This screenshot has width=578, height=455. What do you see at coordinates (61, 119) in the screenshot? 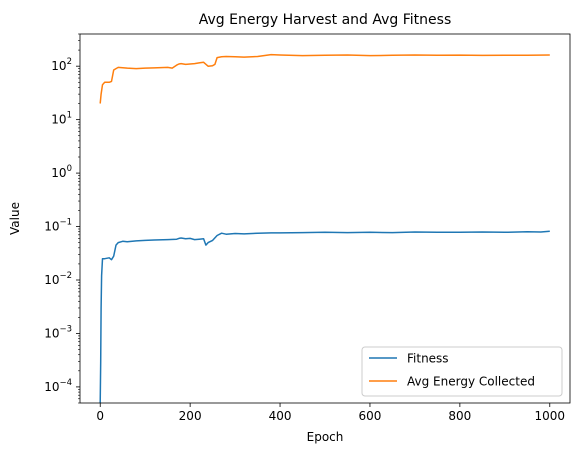
I see `y-tick-label: 10¹` at bounding box center [61, 119].